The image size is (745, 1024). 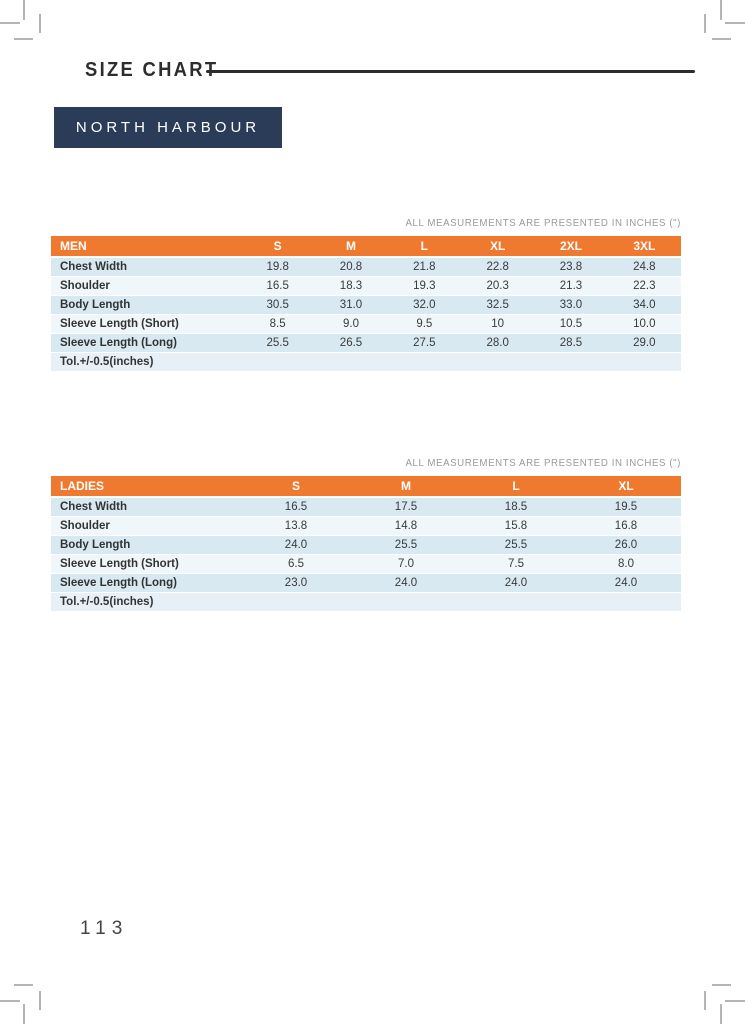 What do you see at coordinates (351, 286) in the screenshot?
I see `measurement-value: 18.3` at bounding box center [351, 286].